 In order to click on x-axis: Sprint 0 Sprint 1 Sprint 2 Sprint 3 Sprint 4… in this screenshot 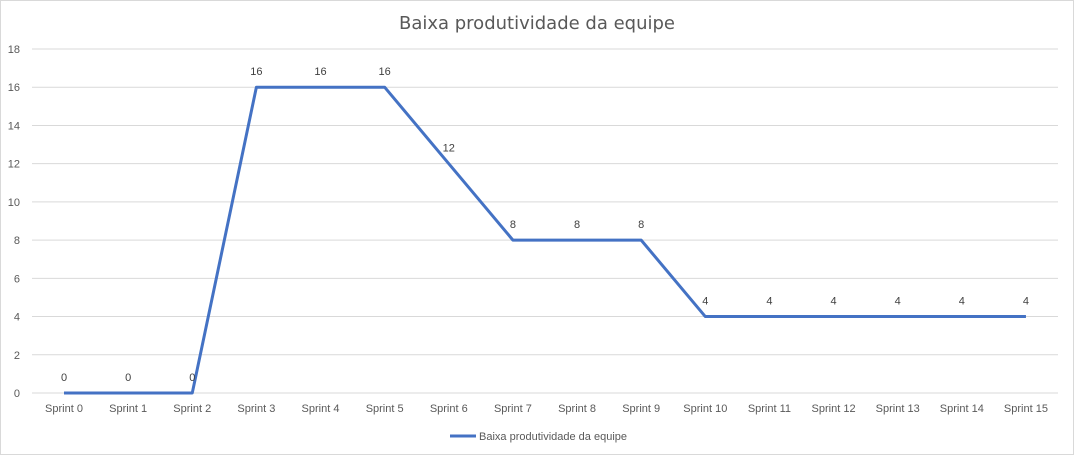, I will do `click(546, 409)`.